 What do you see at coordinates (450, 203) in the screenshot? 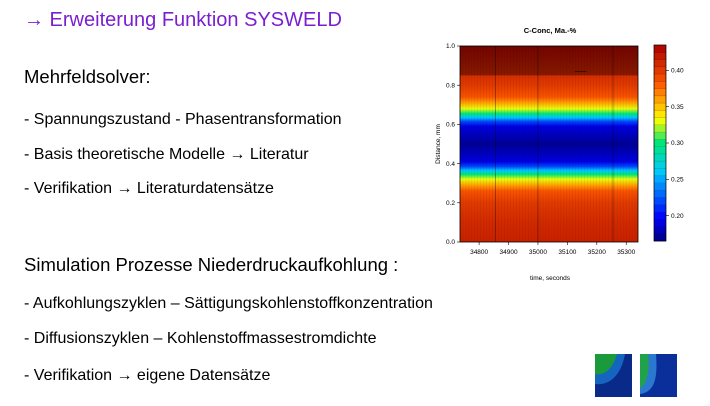
I see `y-tick-label: 0.2` at bounding box center [450, 203].